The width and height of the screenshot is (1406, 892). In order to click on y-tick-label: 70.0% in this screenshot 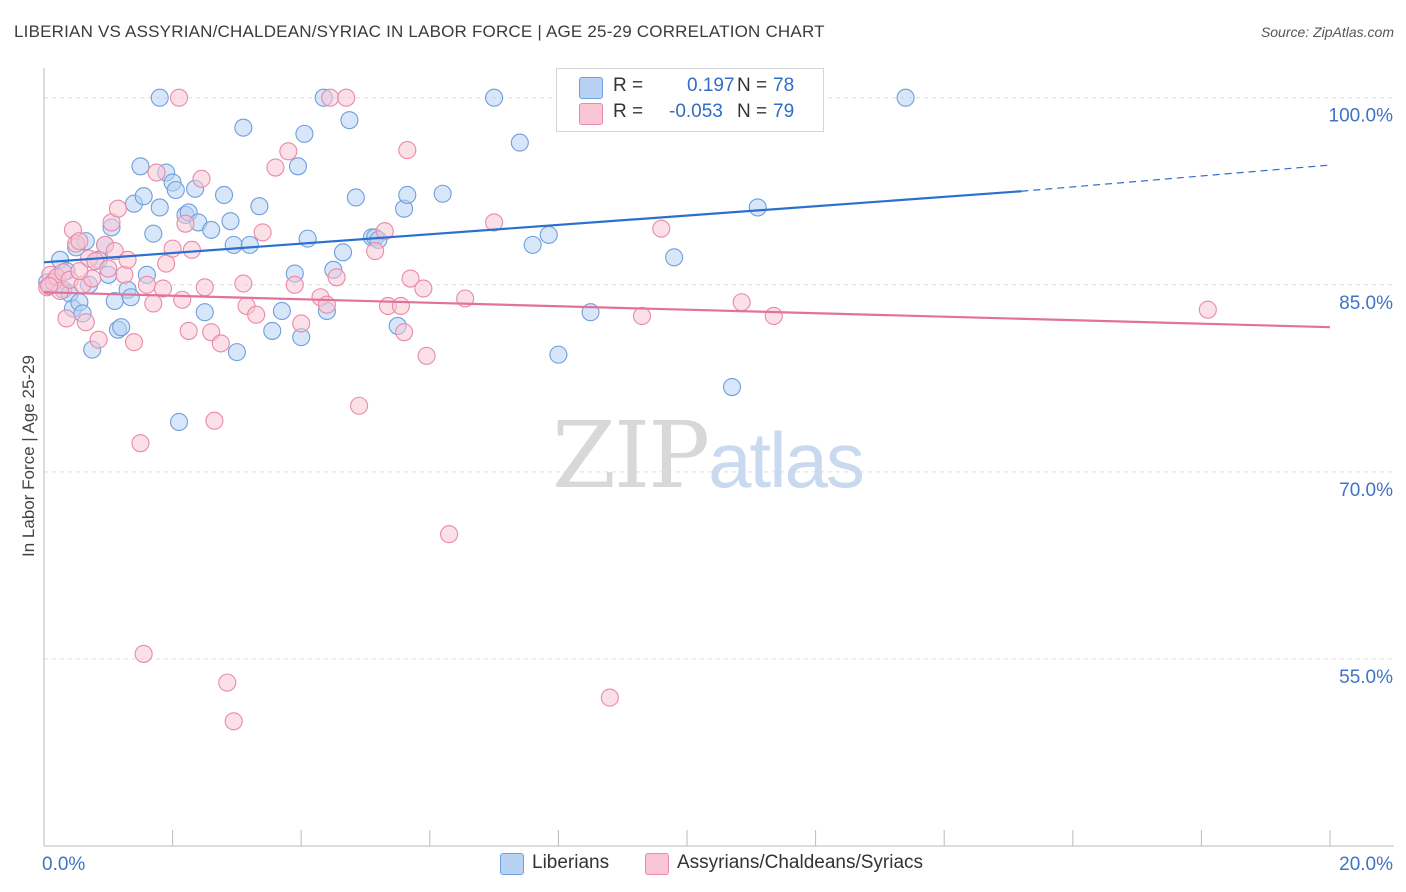, I will do `click(1366, 490)`.